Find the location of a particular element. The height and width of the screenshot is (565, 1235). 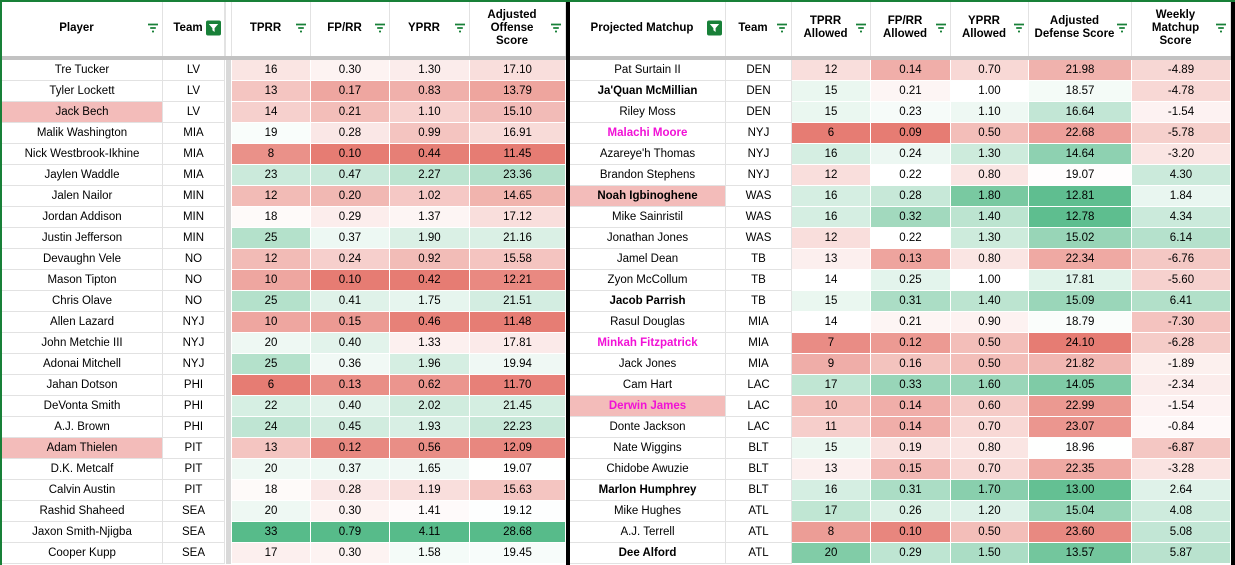

cell-weekly: -5.60 is located at coordinates (1181, 280).